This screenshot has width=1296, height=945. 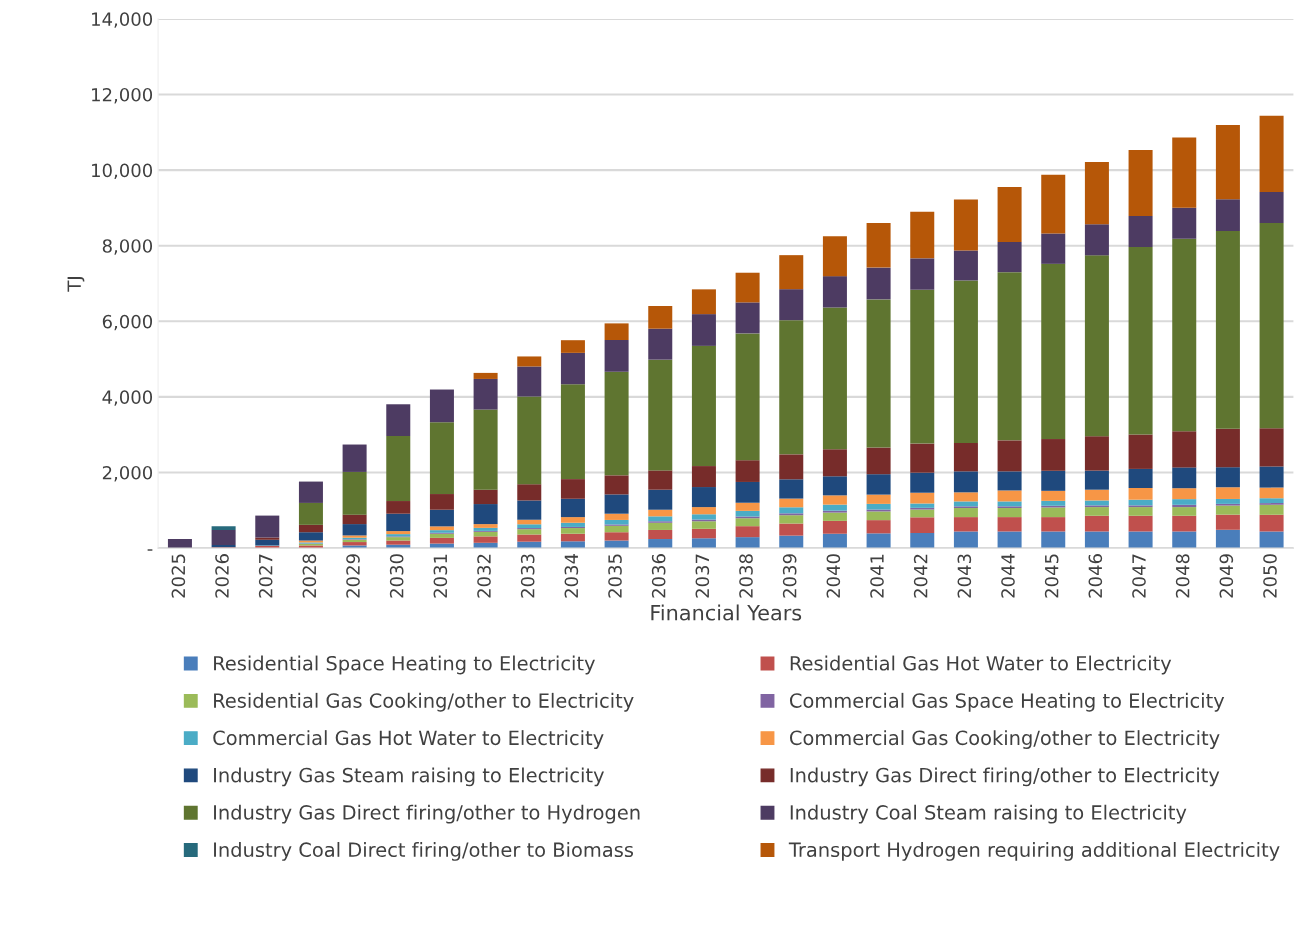 What do you see at coordinates (964, 576) in the screenshot?
I see `x-tick-label: 2043` at bounding box center [964, 576].